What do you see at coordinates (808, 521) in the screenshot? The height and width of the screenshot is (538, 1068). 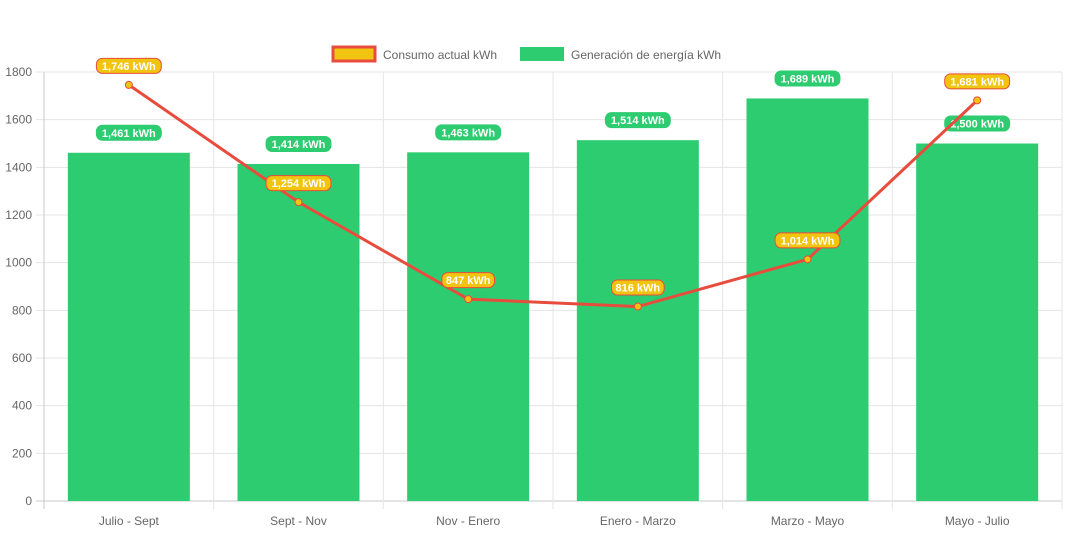 I see `x-tick-label: Marzo - Mayo` at bounding box center [808, 521].